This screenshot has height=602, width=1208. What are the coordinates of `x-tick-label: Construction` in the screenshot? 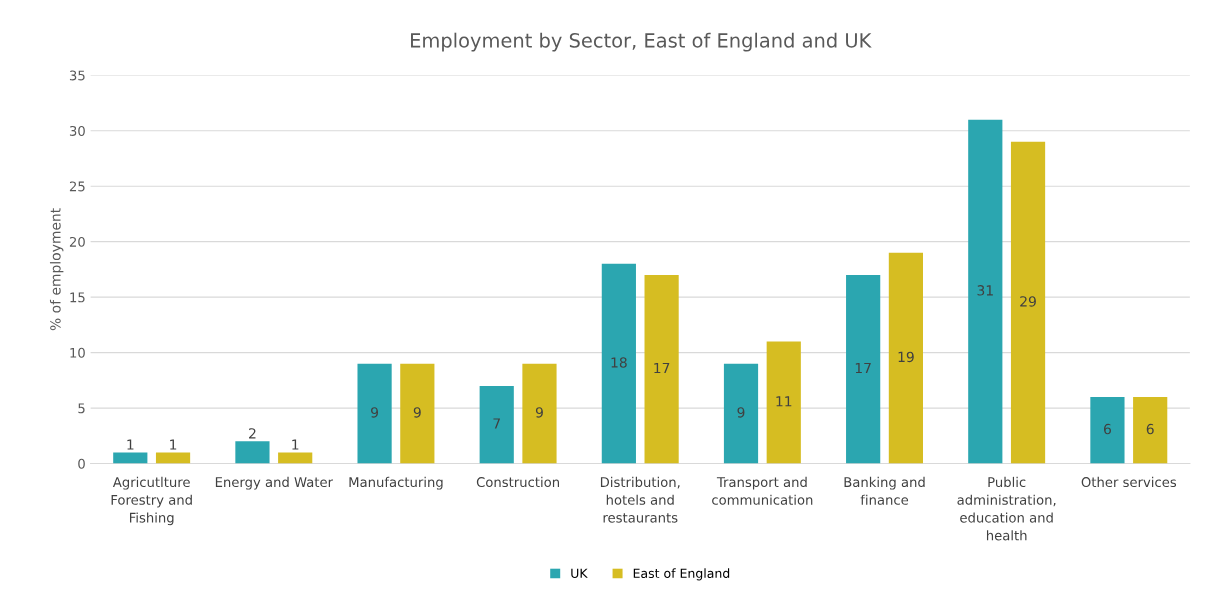 It's located at (517, 482).